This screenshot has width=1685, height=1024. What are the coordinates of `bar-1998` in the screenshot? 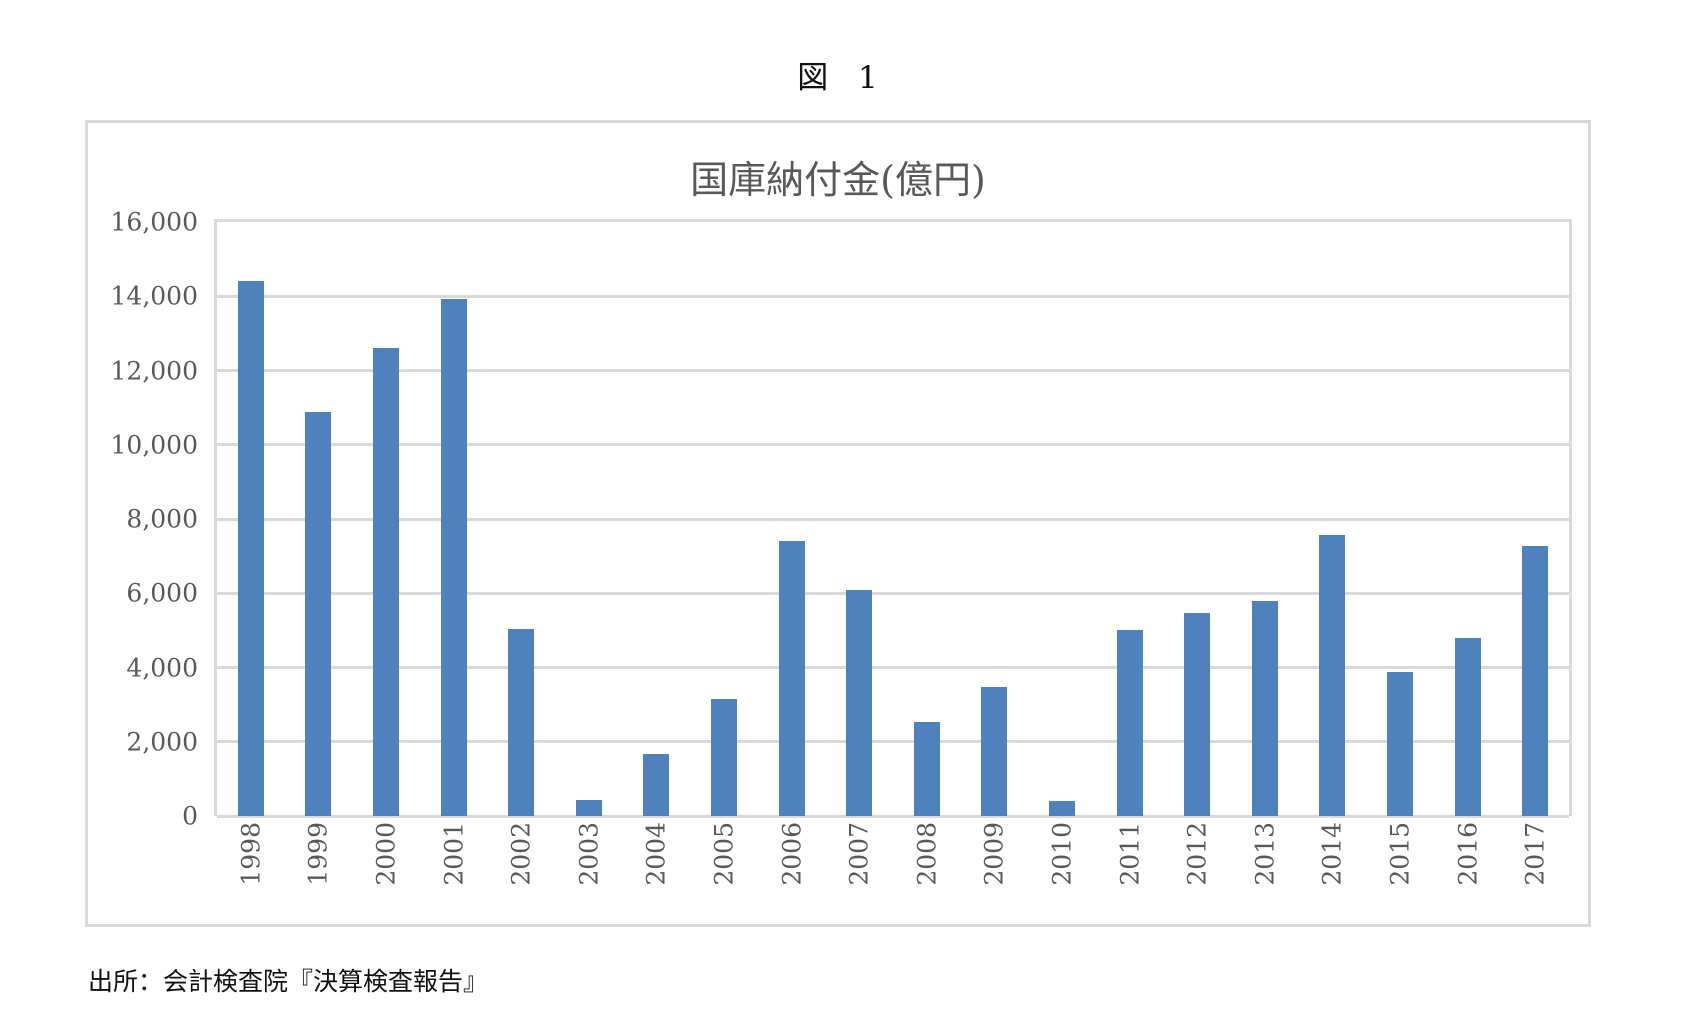 It's located at (250, 548).